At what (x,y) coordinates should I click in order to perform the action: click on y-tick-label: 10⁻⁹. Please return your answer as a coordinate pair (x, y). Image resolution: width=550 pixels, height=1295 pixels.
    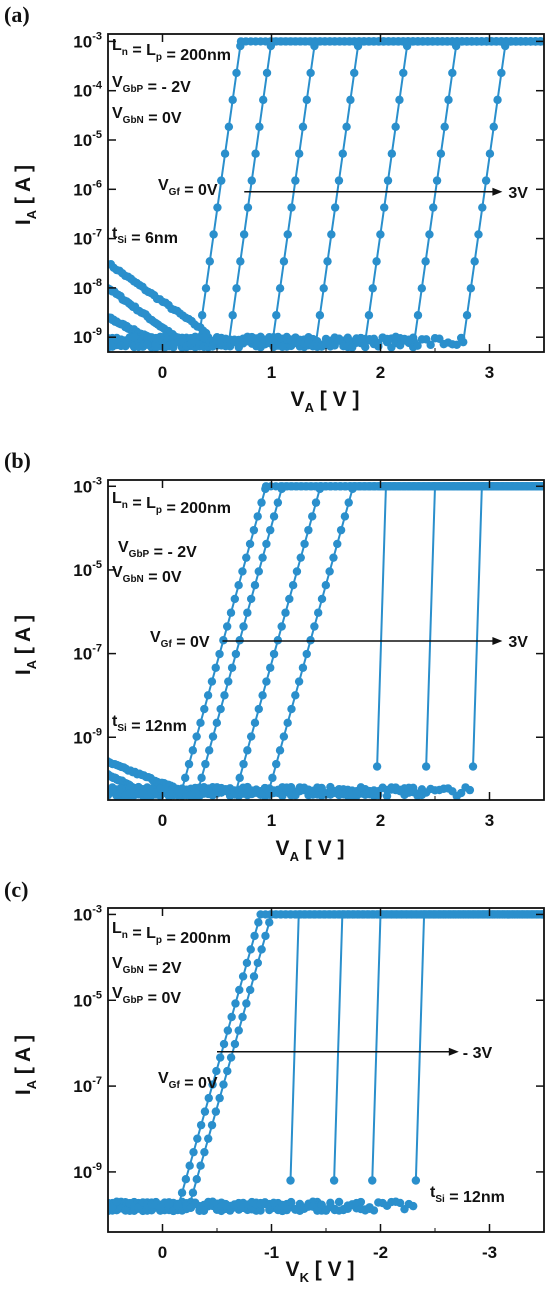
    Looking at the image, I should click on (87, 736).